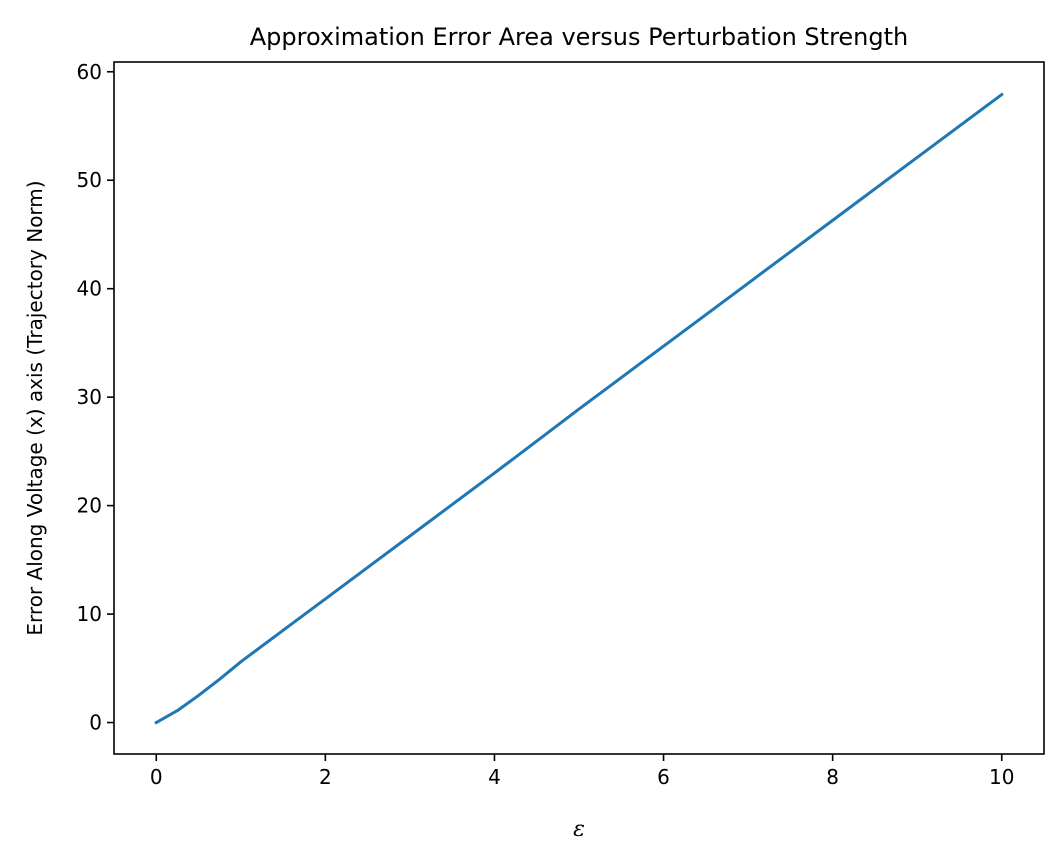 Image resolution: width=1064 pixels, height=862 pixels. I want to click on x-tick-label: 0, so click(156, 777).